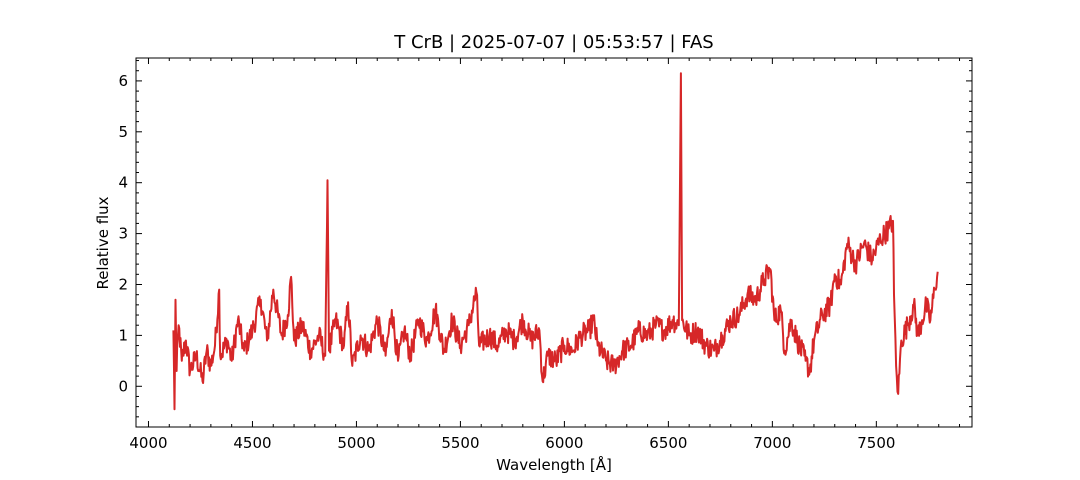  What do you see at coordinates (553, 42) in the screenshot?
I see `chart-title: T CrB | 2025-07-07 | 05:53:57 | FAS` at bounding box center [553, 42].